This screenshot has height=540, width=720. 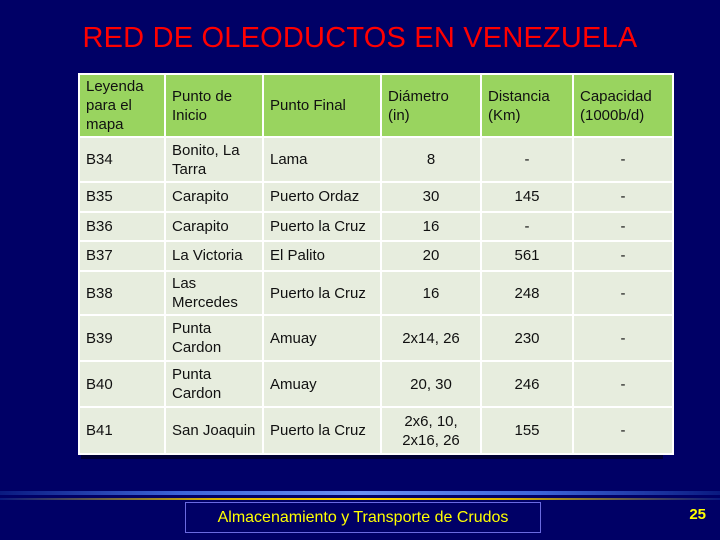 I want to click on cell-end-point: Puerto Ordaz, so click(x=322, y=197).